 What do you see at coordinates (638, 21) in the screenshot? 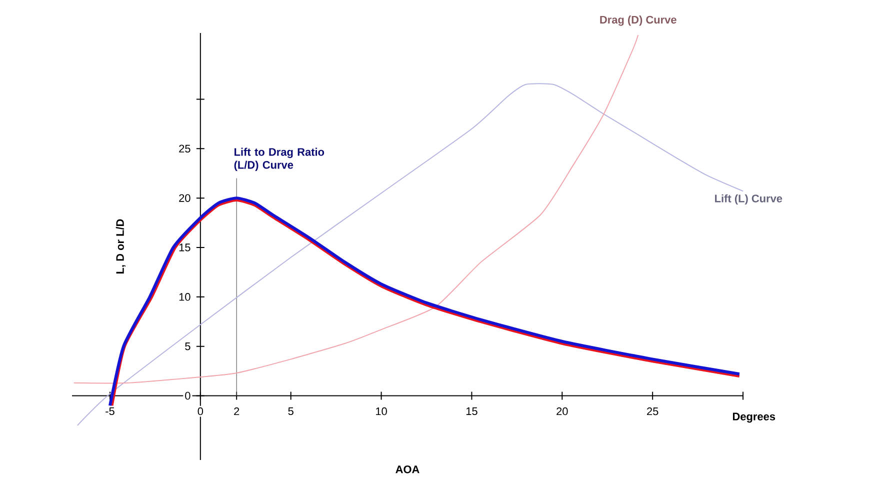
I see `series-label: Drag (D) Curve` at bounding box center [638, 21].